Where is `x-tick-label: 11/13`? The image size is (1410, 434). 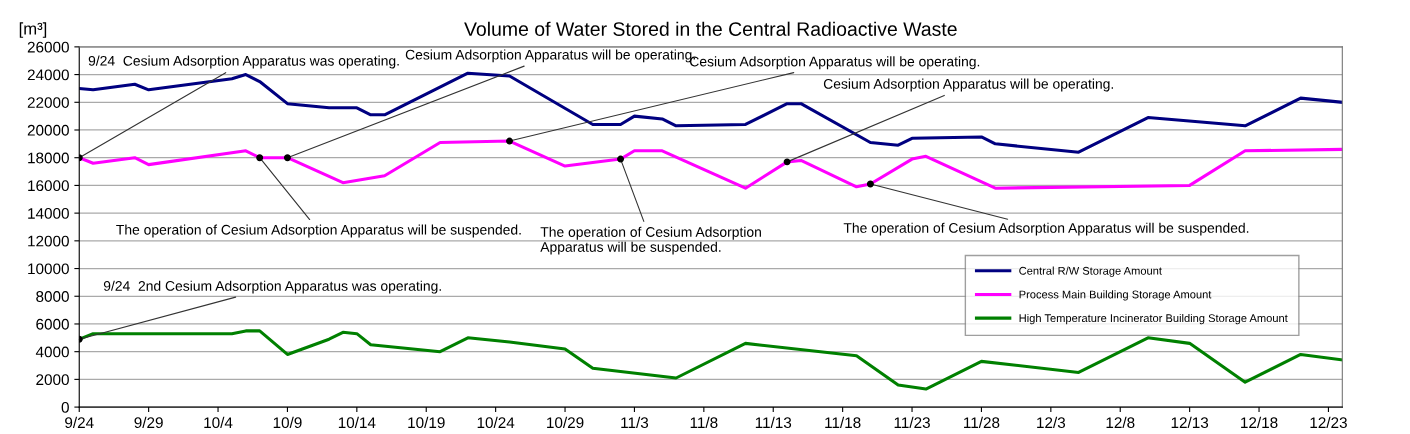
x-tick-label: 11/13 is located at coordinates (773, 422).